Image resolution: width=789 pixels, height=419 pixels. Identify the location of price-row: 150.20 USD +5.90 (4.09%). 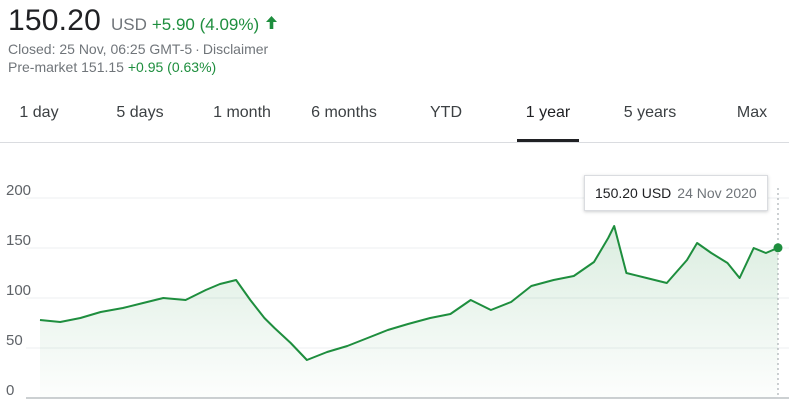
(143, 21).